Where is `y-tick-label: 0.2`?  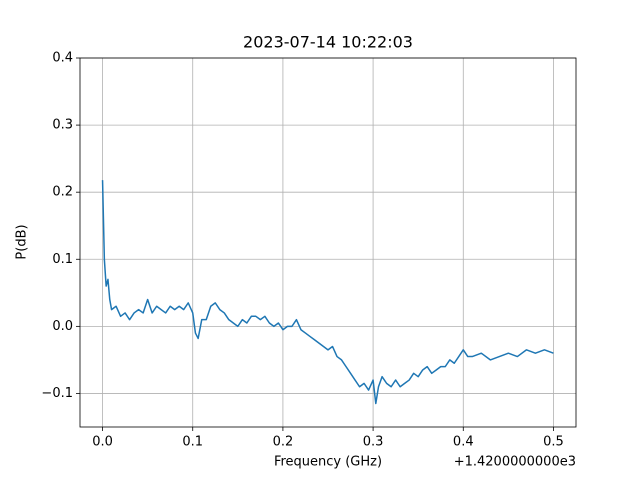 y-tick-label: 0.2 is located at coordinates (62, 192).